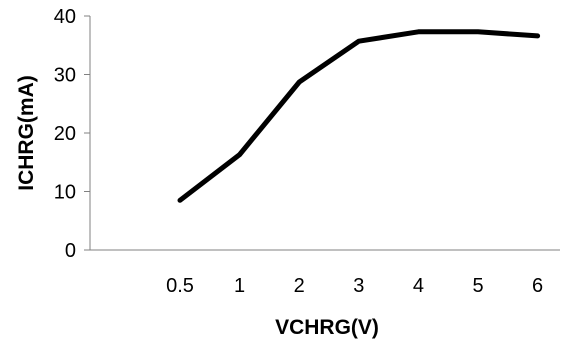 The image size is (564, 345). What do you see at coordinates (65, 17) in the screenshot?
I see `y-tick-label: 40` at bounding box center [65, 17].